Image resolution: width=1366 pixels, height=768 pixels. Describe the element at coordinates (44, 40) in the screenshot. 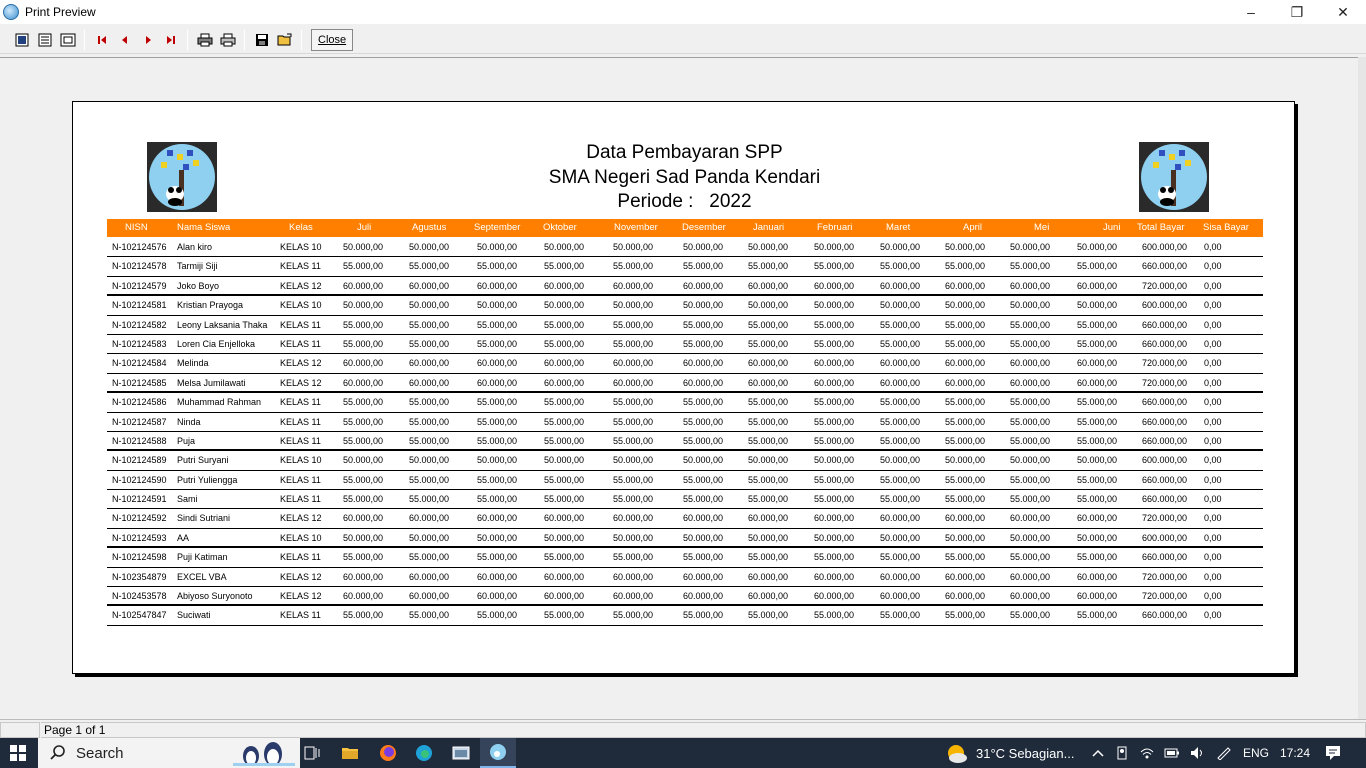

I see `two-page-icon` at that location.